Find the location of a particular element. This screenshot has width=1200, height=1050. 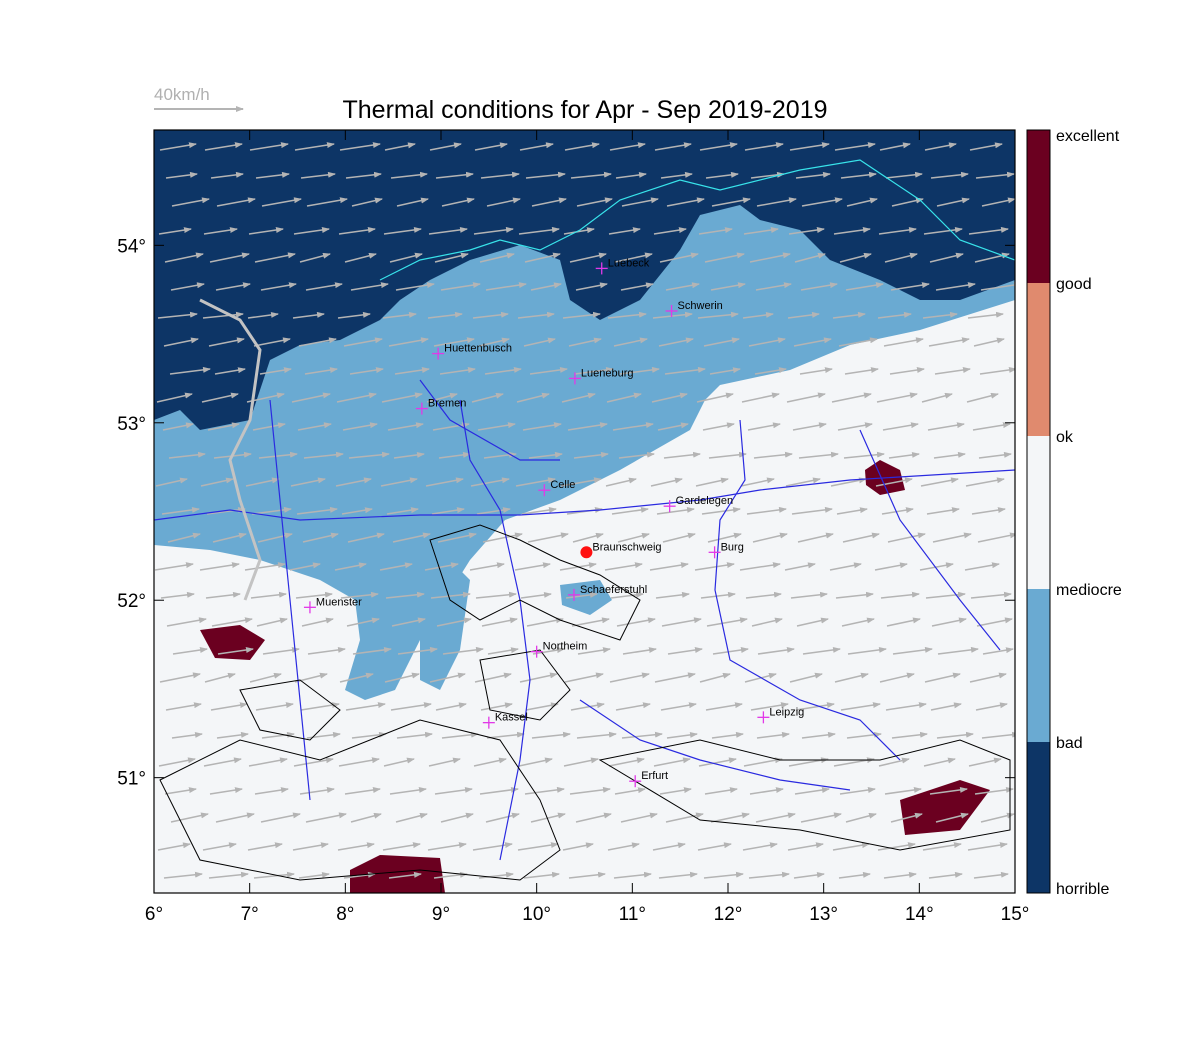

colorbar-label-excellent: excellent is located at coordinates (1088, 136).